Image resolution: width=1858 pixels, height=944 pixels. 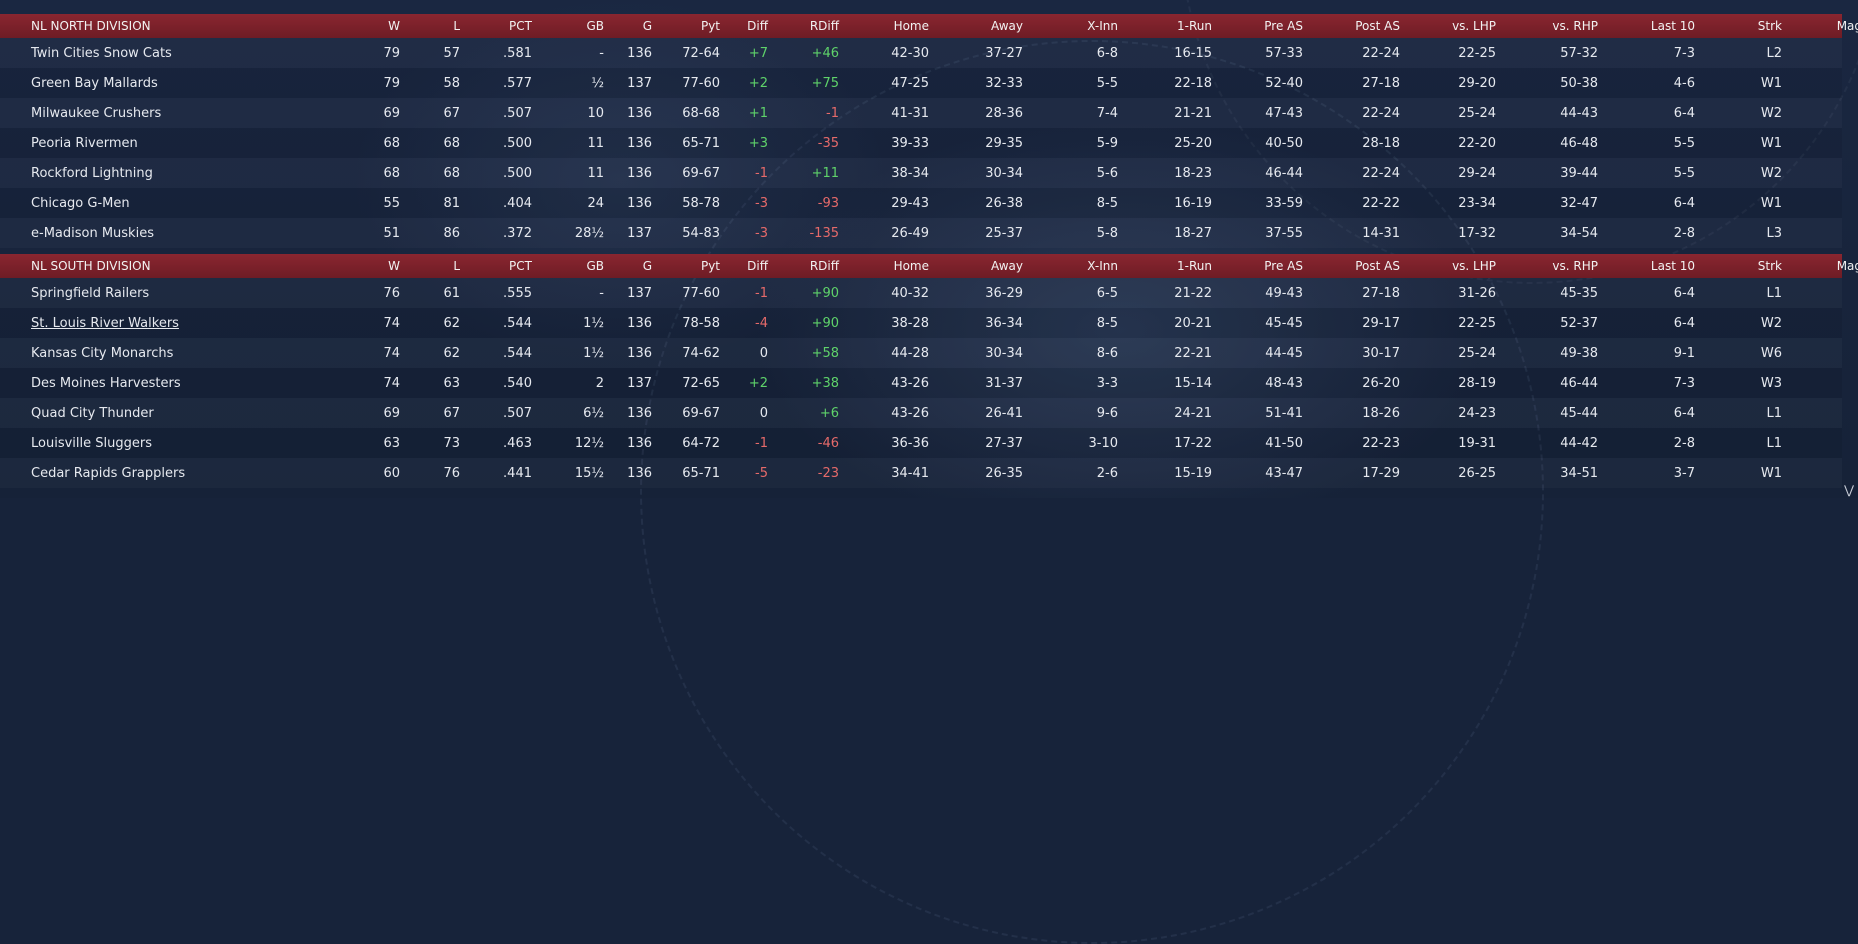 What do you see at coordinates (105, 323) in the screenshot?
I see `team-name: St. Louis River Walkers` at bounding box center [105, 323].